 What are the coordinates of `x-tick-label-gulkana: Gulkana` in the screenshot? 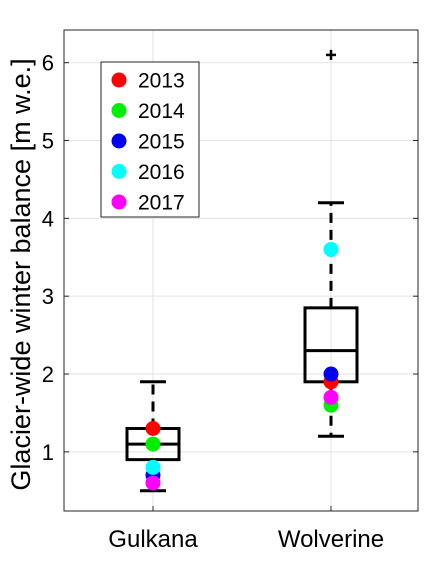 It's located at (153, 539).